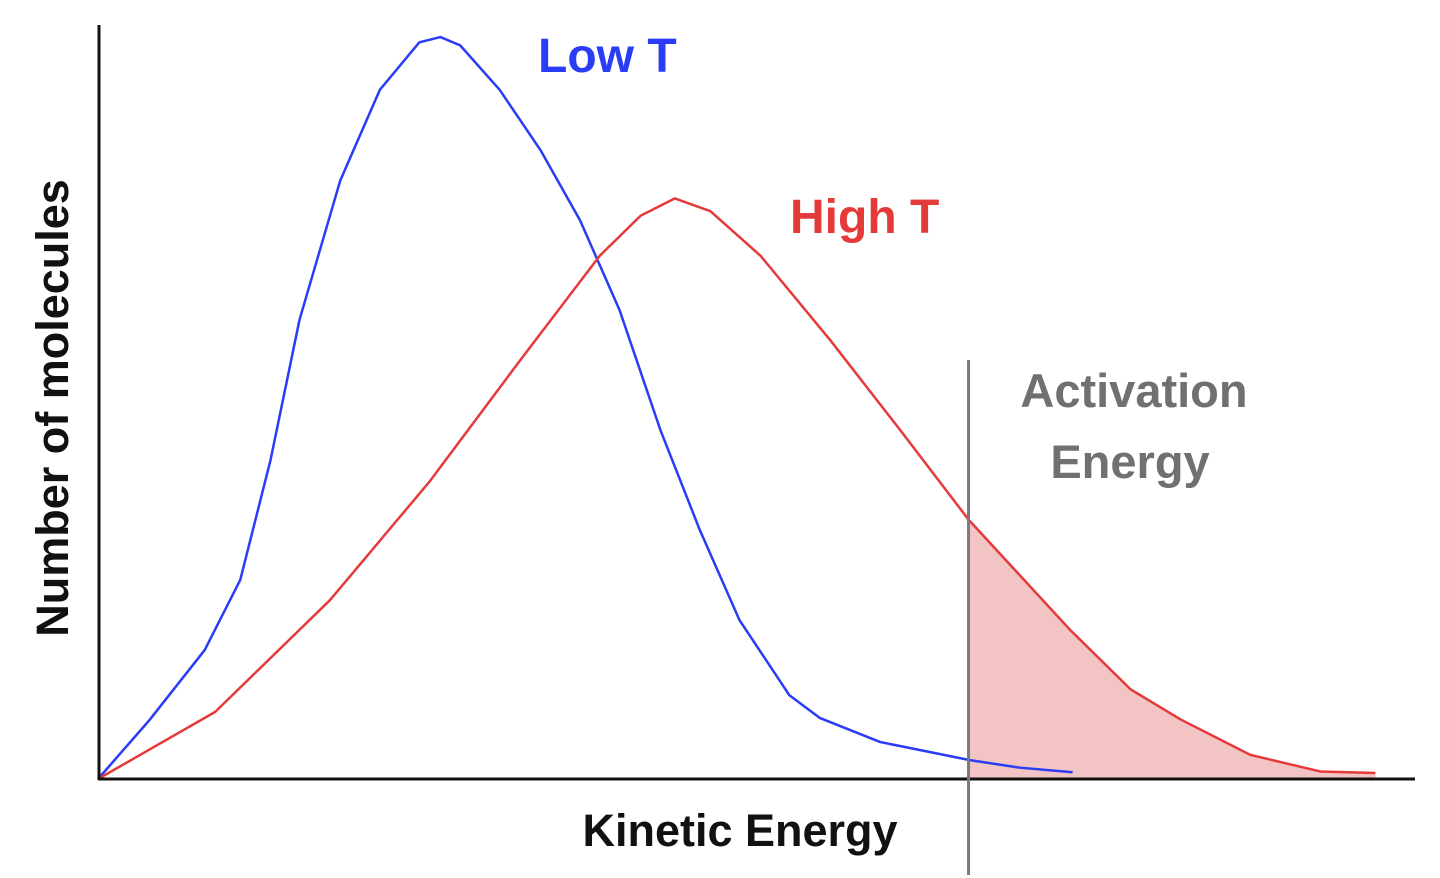  What do you see at coordinates (1129, 461) in the screenshot?
I see `activation-energy-label-line2: Energy` at bounding box center [1129, 461].